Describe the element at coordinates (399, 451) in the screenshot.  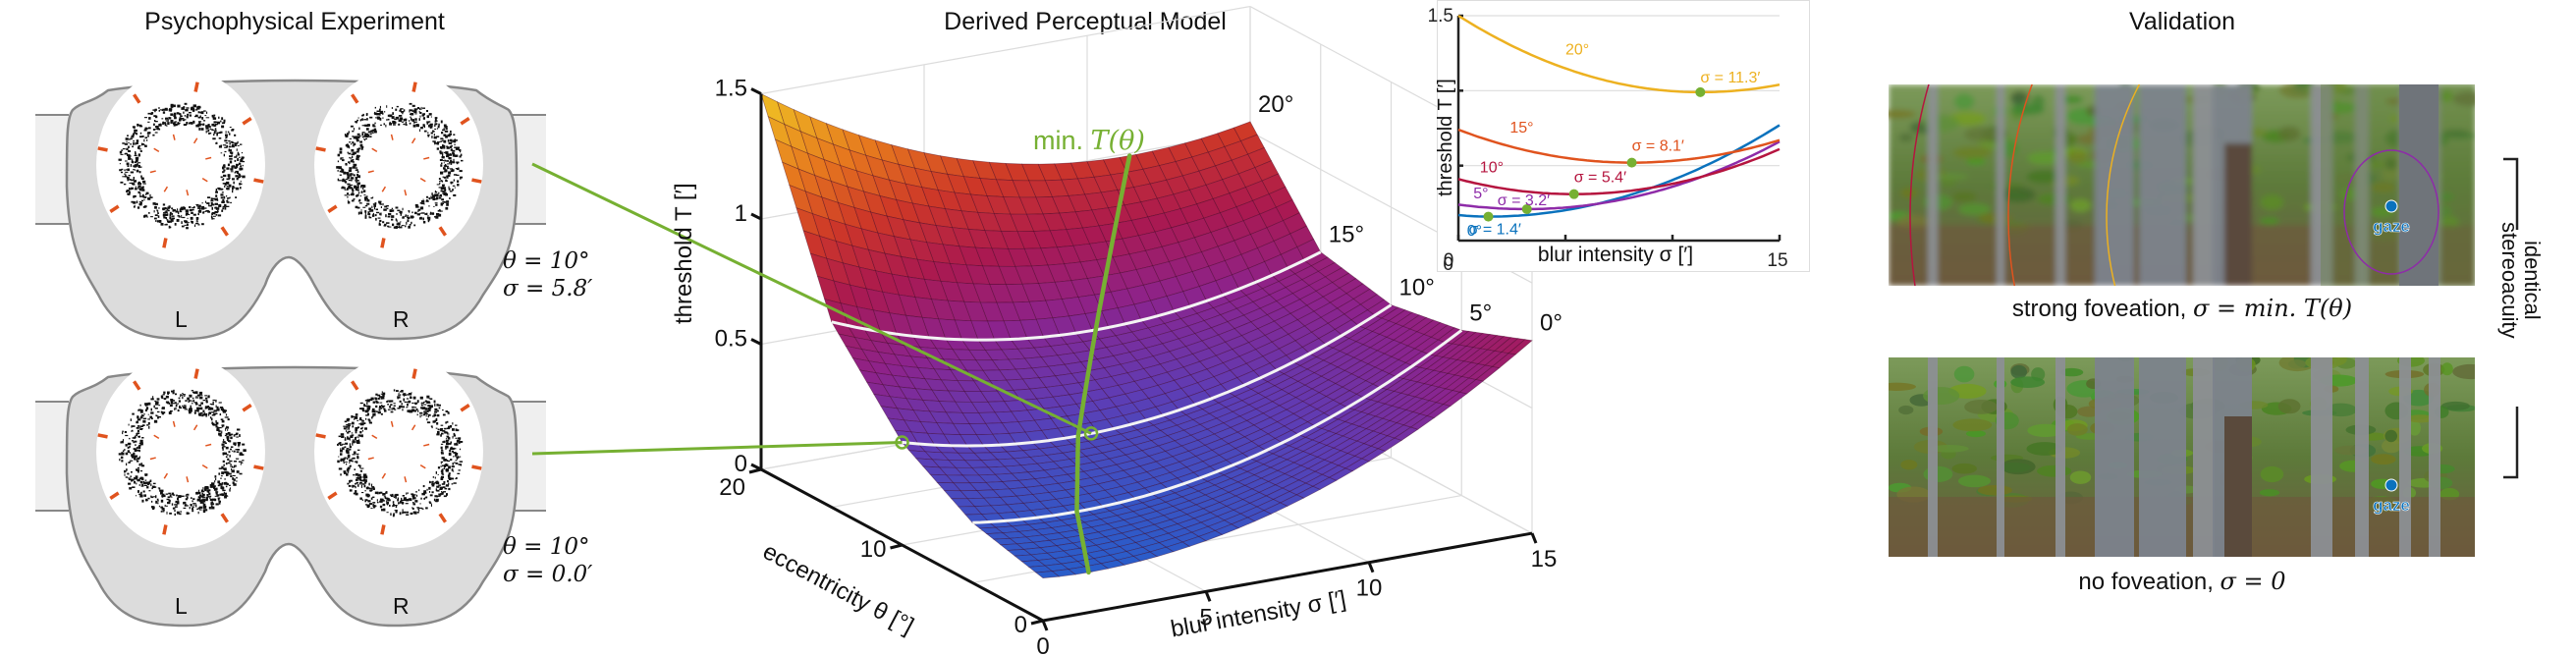
I see `lens-background` at that location.